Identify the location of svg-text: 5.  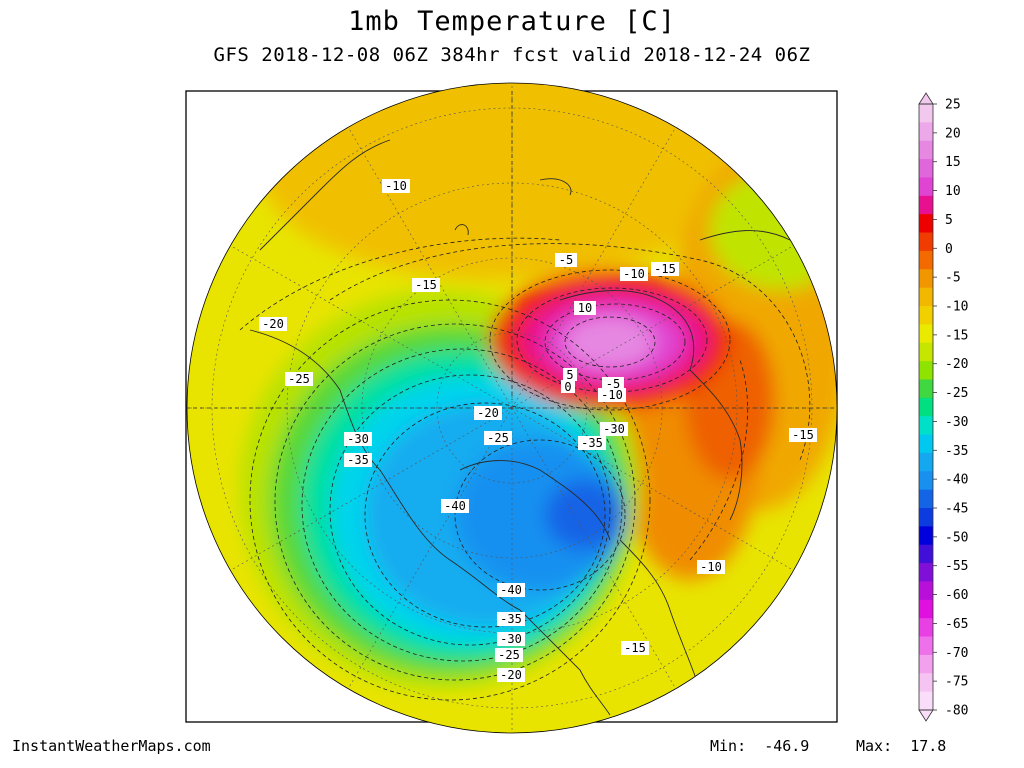
(569, 375).